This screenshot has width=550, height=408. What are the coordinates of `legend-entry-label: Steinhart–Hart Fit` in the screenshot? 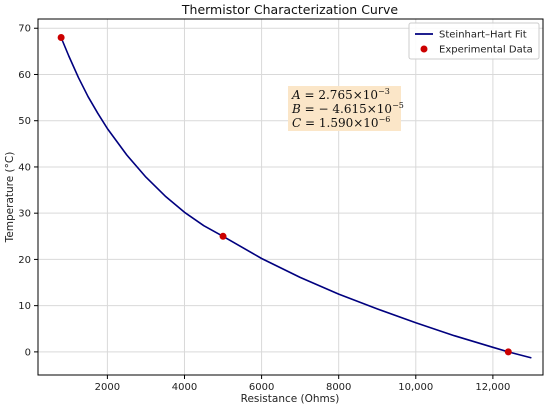 It's located at (483, 35).